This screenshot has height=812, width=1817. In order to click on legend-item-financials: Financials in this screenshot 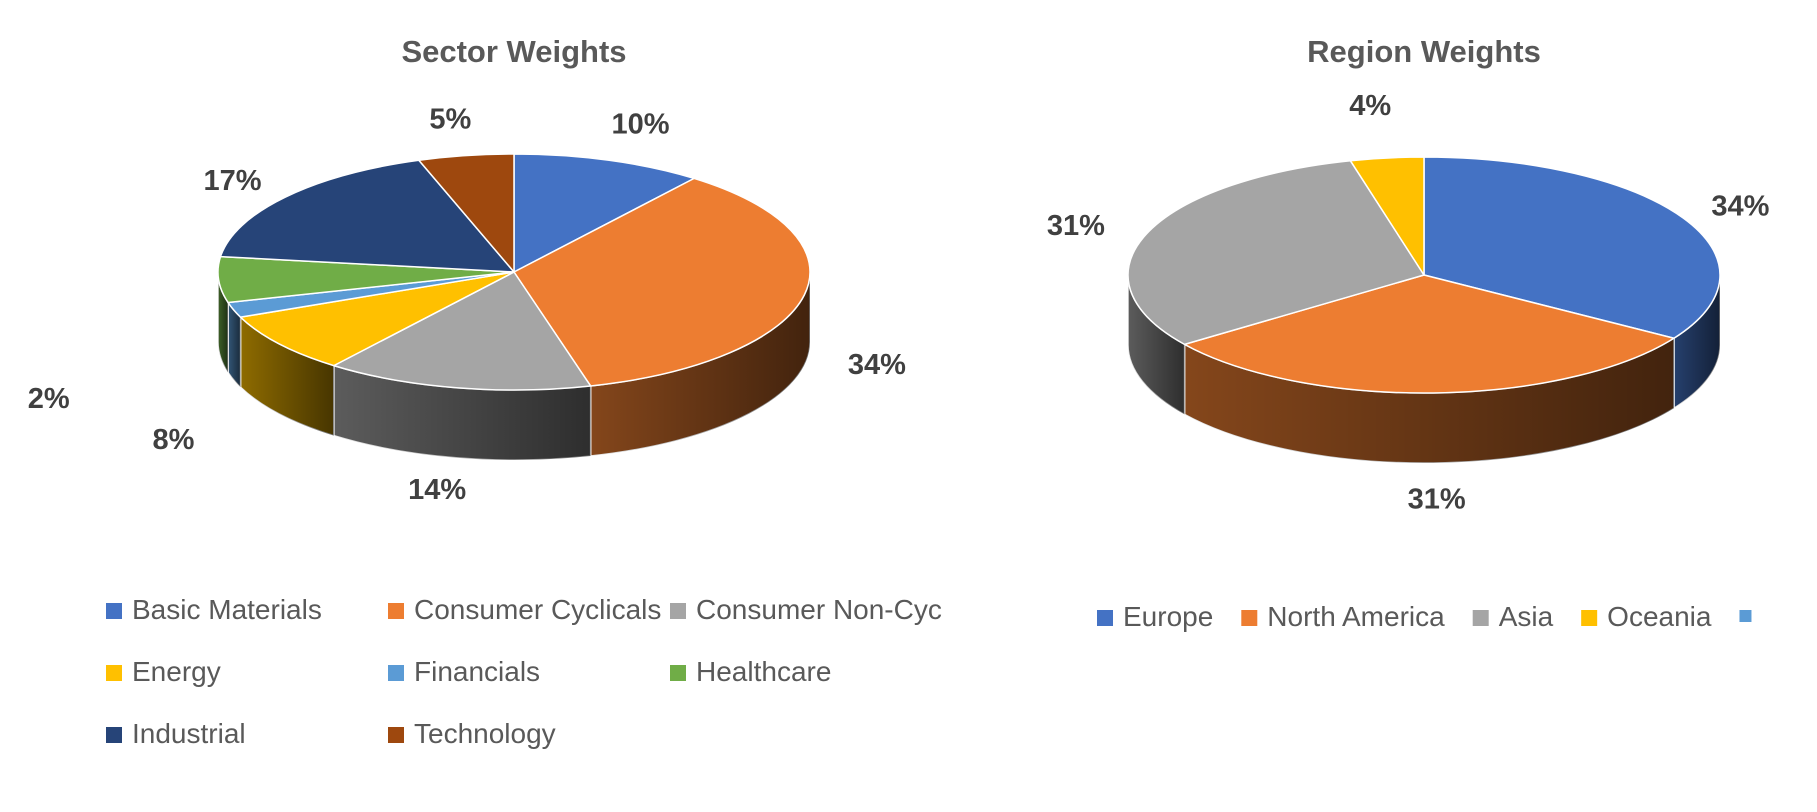, I will do `click(464, 671)`.